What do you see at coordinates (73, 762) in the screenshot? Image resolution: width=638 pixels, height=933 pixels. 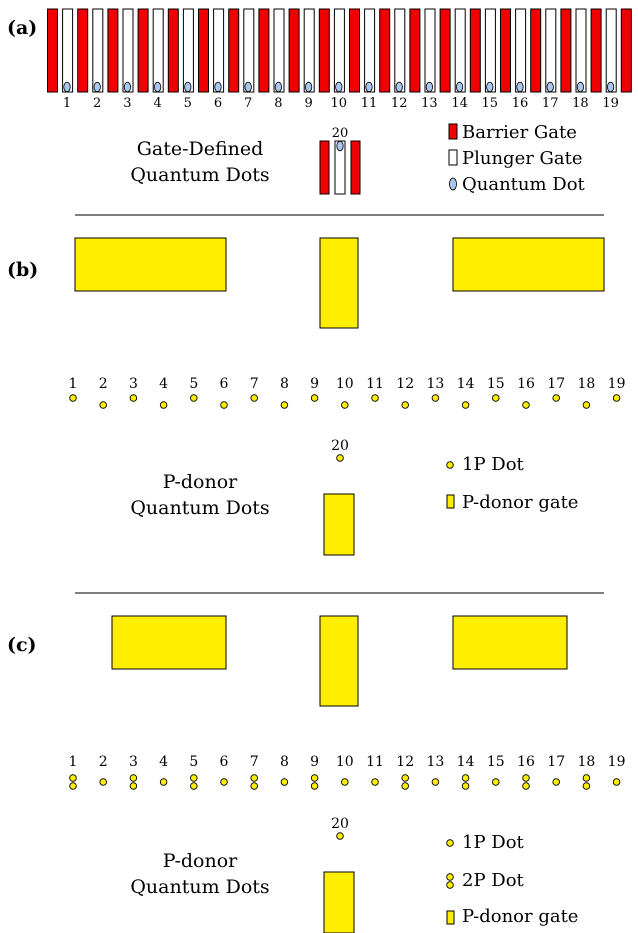 I see `dot-number-label: 1` at bounding box center [73, 762].